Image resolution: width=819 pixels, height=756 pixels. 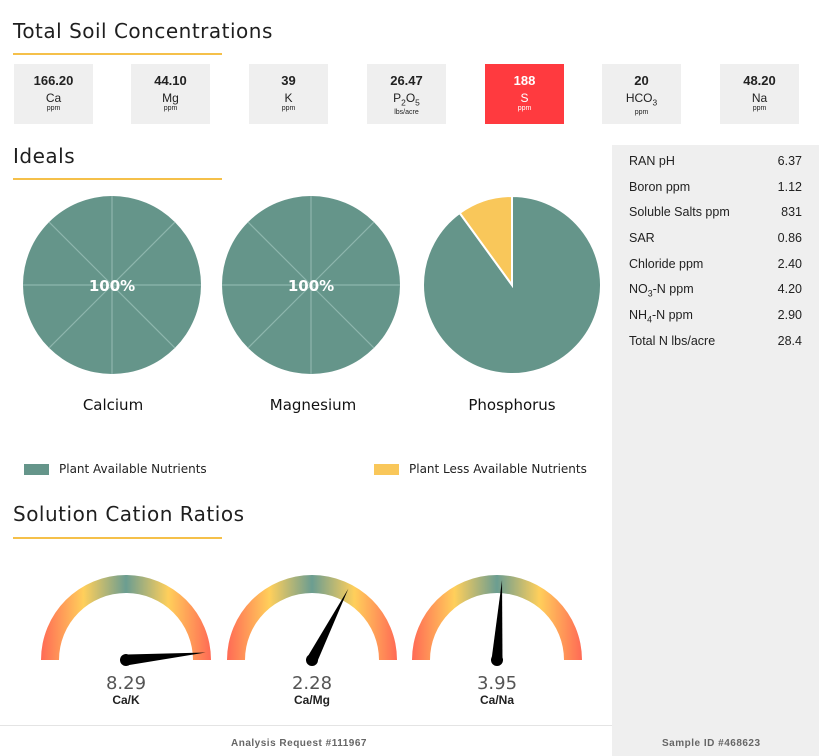 I want to click on footer-divider, so click(x=306, y=725).